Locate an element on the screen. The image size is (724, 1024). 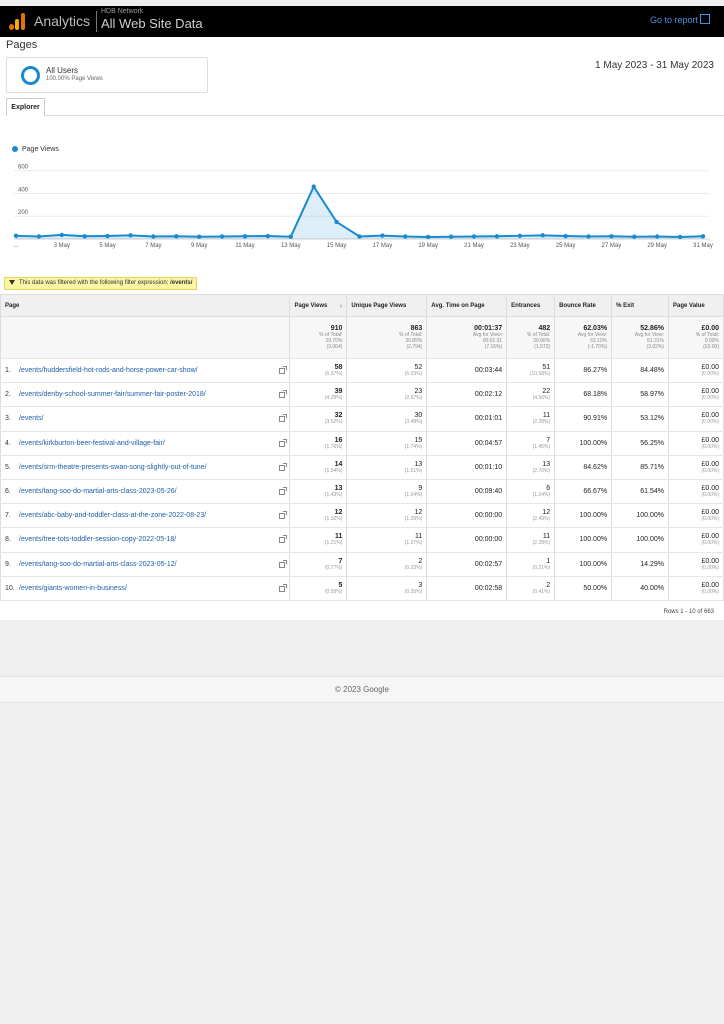
app-name: Analytics is located at coordinates (62, 21).